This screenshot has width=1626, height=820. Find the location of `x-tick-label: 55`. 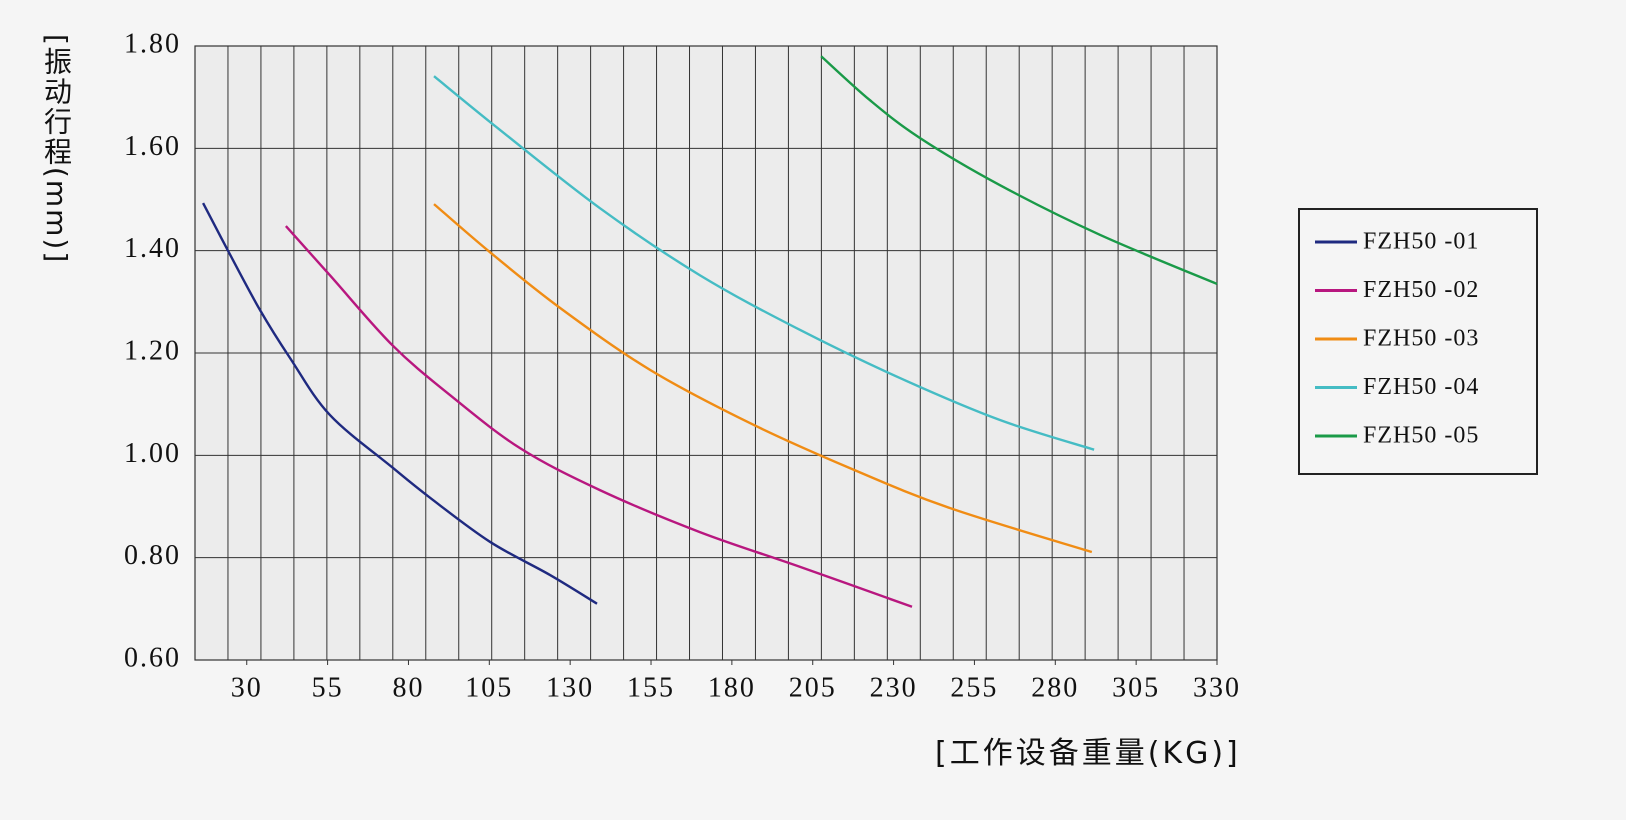

x-tick-label: 55 is located at coordinates (328, 687).